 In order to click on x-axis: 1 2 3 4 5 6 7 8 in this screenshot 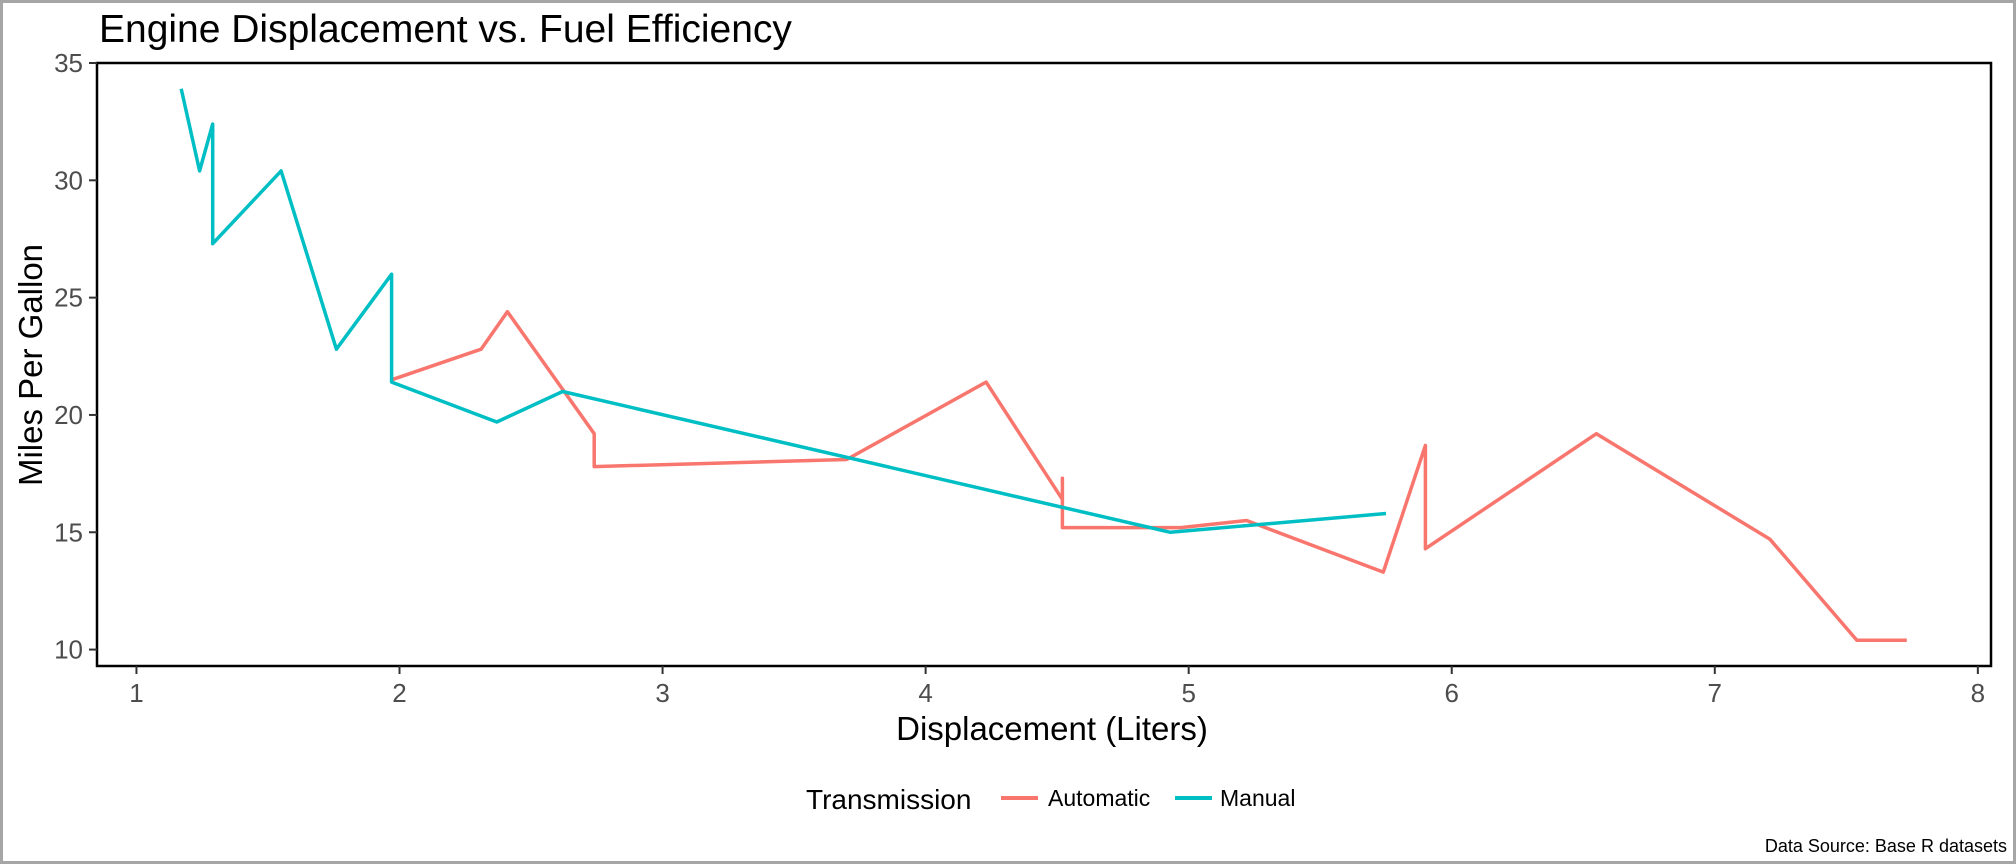, I will do `click(1057, 687)`.